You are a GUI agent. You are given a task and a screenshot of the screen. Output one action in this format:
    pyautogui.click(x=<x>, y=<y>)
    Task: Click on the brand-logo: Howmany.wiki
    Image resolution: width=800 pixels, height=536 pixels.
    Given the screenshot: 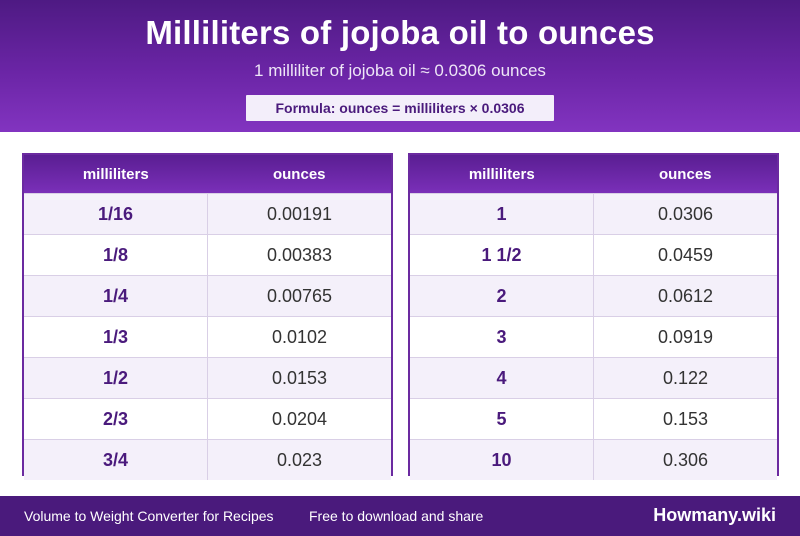 What is the action you would take?
    pyautogui.click(x=714, y=515)
    